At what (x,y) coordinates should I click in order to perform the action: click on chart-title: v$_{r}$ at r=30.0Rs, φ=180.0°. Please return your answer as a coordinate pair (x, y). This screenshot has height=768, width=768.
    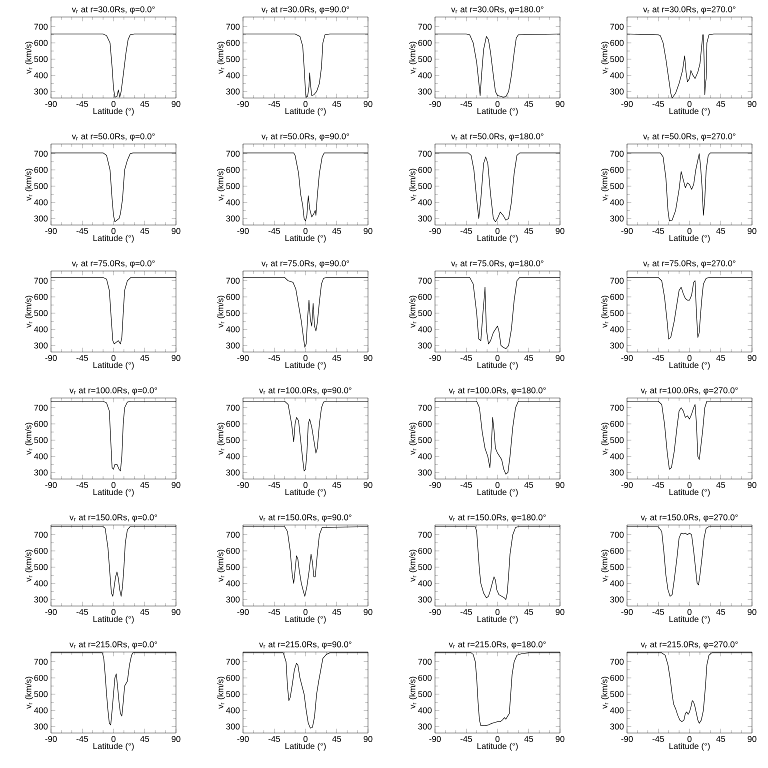
    Looking at the image, I should click on (497, 10).